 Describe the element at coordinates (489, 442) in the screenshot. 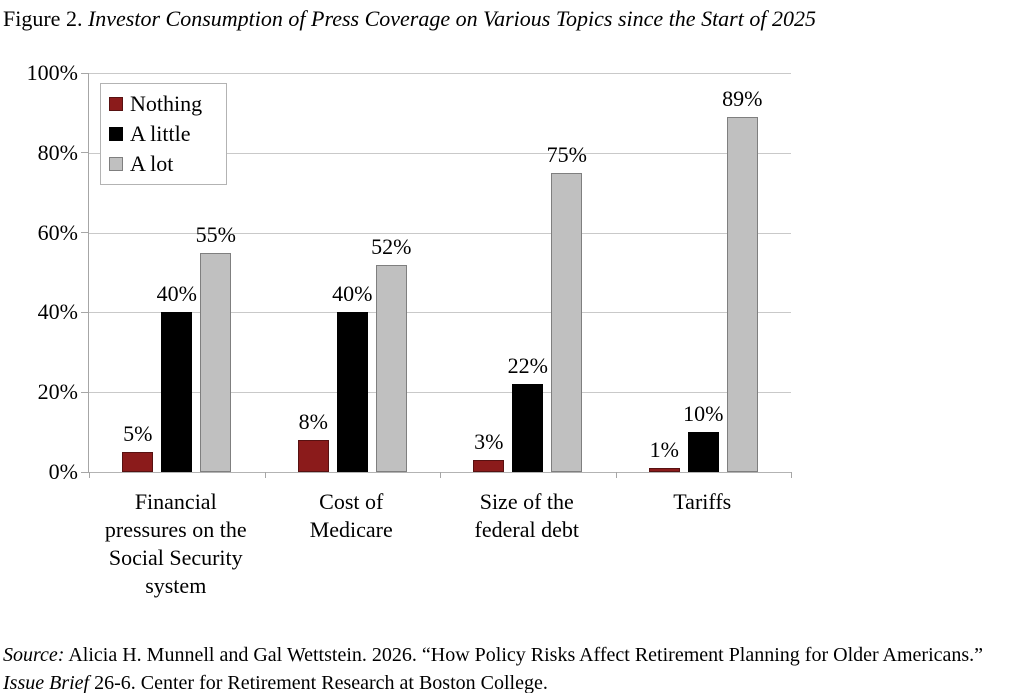

I see `bar-value-label: 3%` at that location.